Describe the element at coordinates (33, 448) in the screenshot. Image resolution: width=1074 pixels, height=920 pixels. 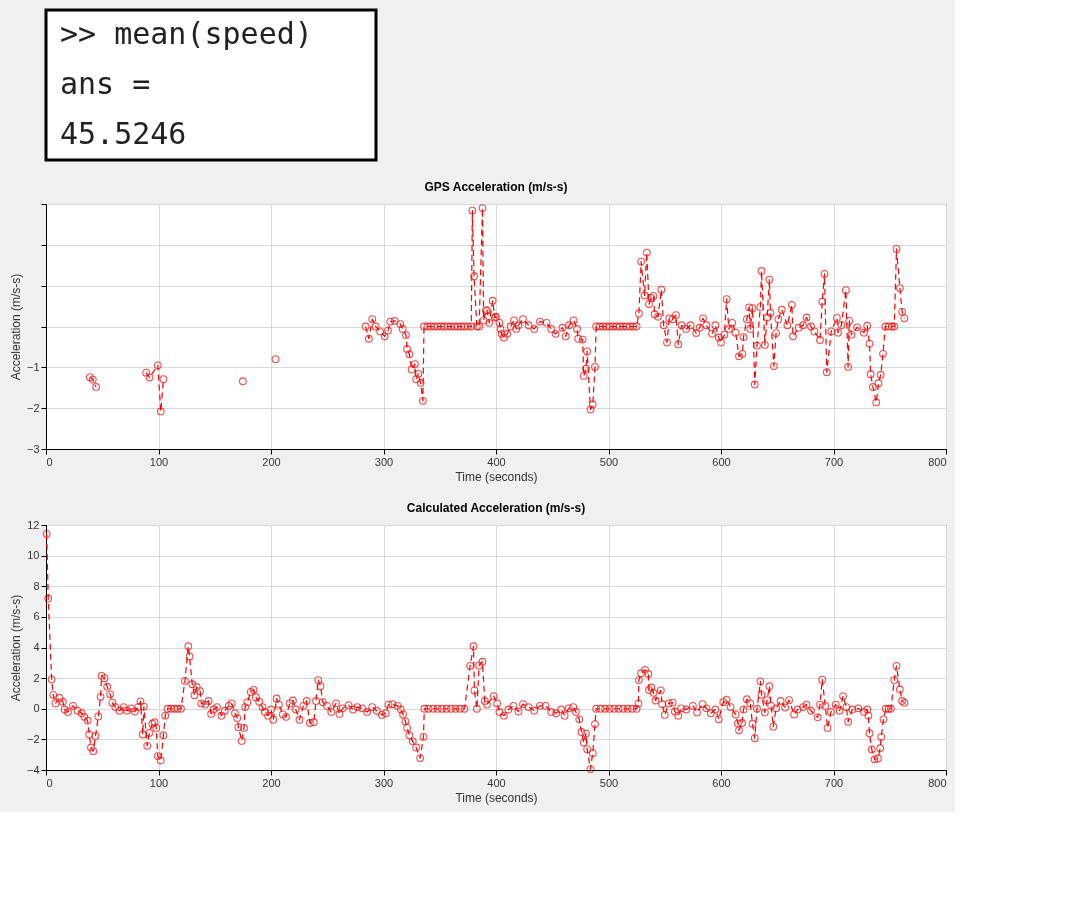
I see `y-tick-label: −3` at that location.